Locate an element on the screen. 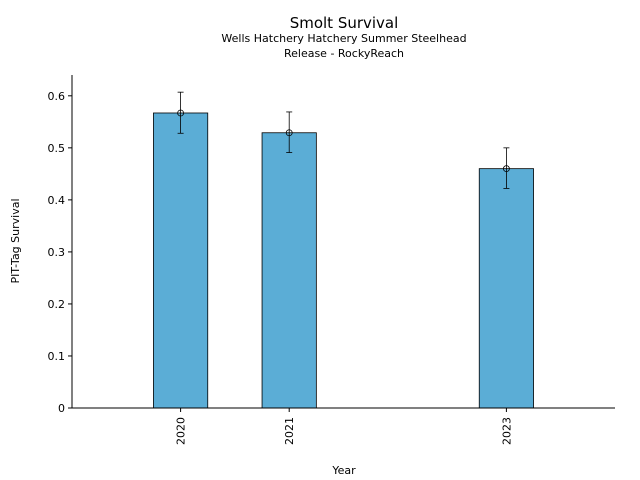  bar-2021 is located at coordinates (289, 270).